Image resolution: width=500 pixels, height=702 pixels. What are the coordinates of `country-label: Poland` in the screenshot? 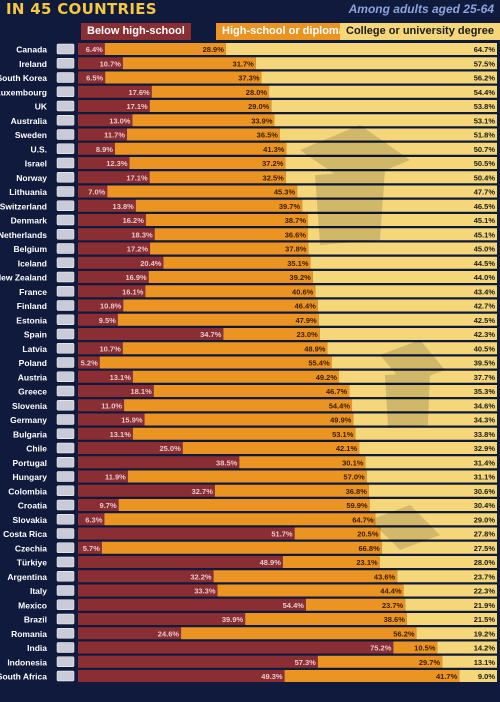 It's located at (33, 363).